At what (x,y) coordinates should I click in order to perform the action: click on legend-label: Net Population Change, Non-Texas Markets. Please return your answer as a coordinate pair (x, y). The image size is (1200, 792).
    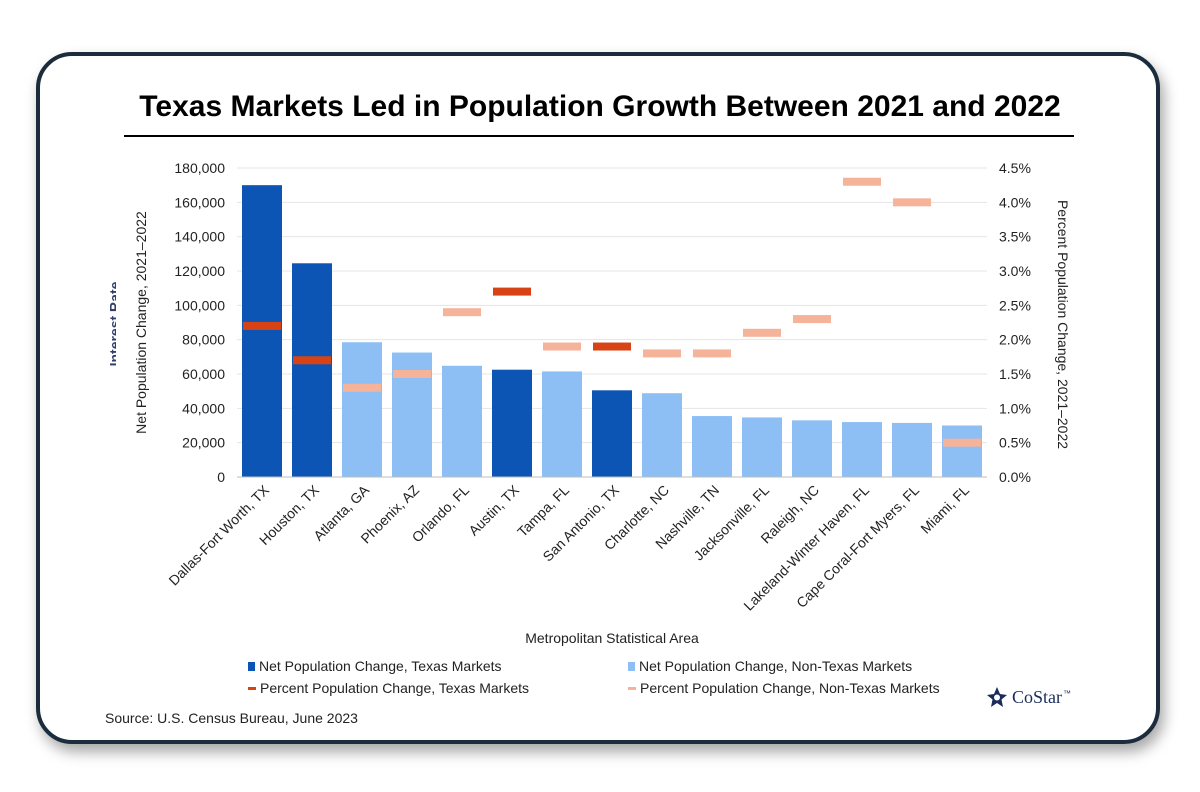
    Looking at the image, I should click on (776, 666).